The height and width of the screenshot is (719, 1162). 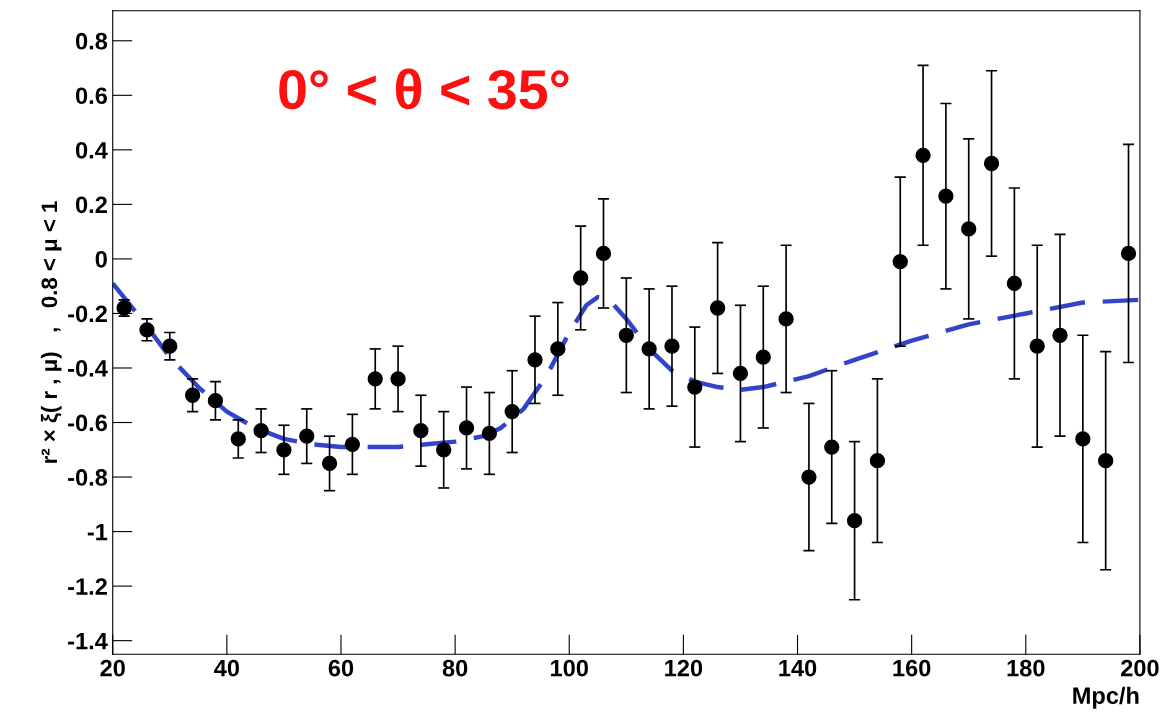 I want to click on x-tick-label: 100, so click(x=569, y=668).